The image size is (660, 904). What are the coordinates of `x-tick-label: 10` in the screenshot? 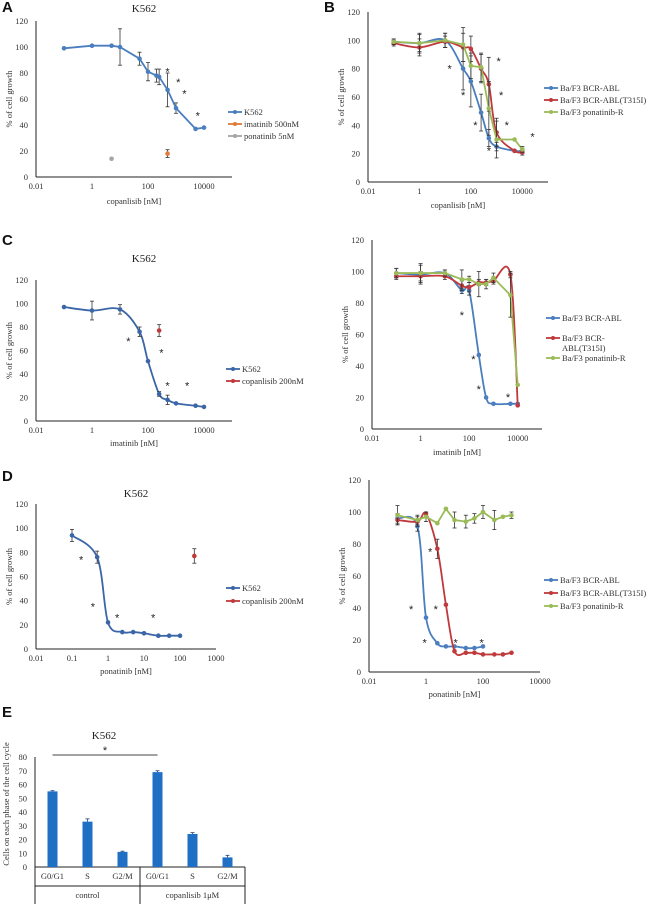 It's located at (144, 658).